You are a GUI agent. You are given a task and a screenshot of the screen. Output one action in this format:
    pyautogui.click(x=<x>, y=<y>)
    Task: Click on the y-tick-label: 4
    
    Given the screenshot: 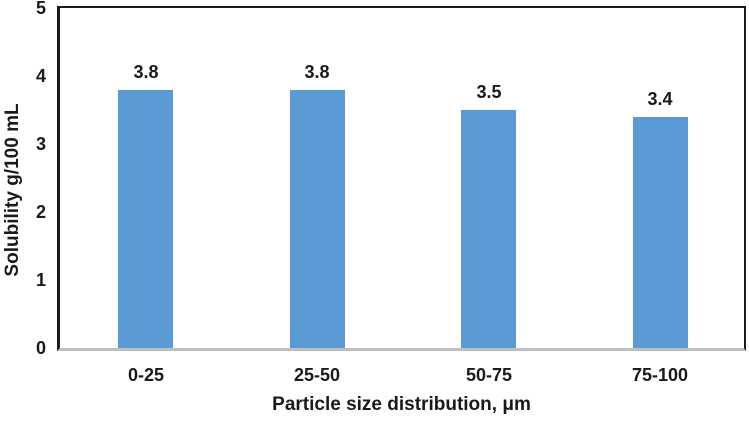 What is the action you would take?
    pyautogui.click(x=40, y=76)
    